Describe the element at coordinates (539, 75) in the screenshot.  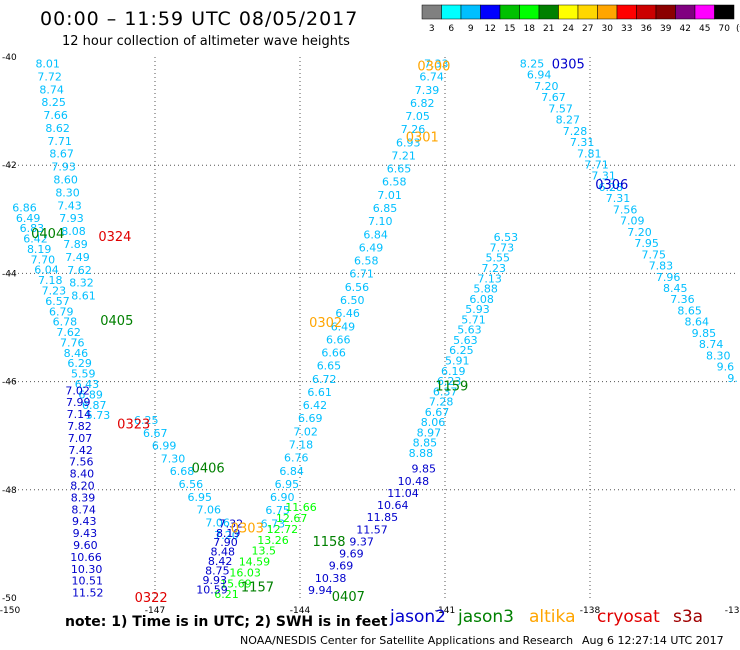
I see `swh-point: 6.94` at that location.